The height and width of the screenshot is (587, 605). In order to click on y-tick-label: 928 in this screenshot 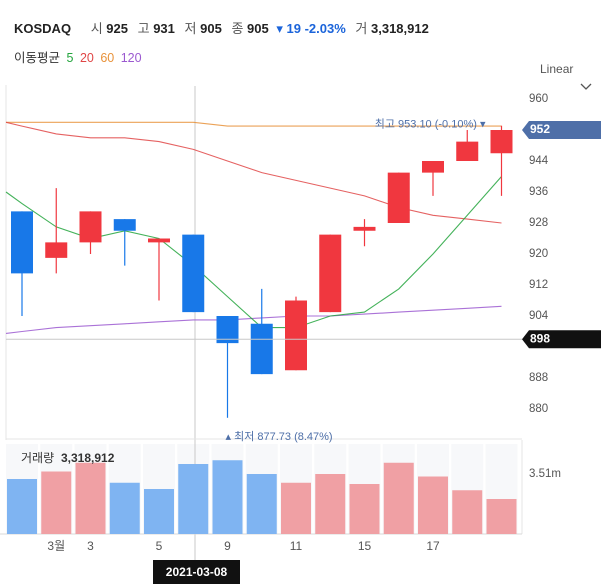, I will do `click(538, 223)`.